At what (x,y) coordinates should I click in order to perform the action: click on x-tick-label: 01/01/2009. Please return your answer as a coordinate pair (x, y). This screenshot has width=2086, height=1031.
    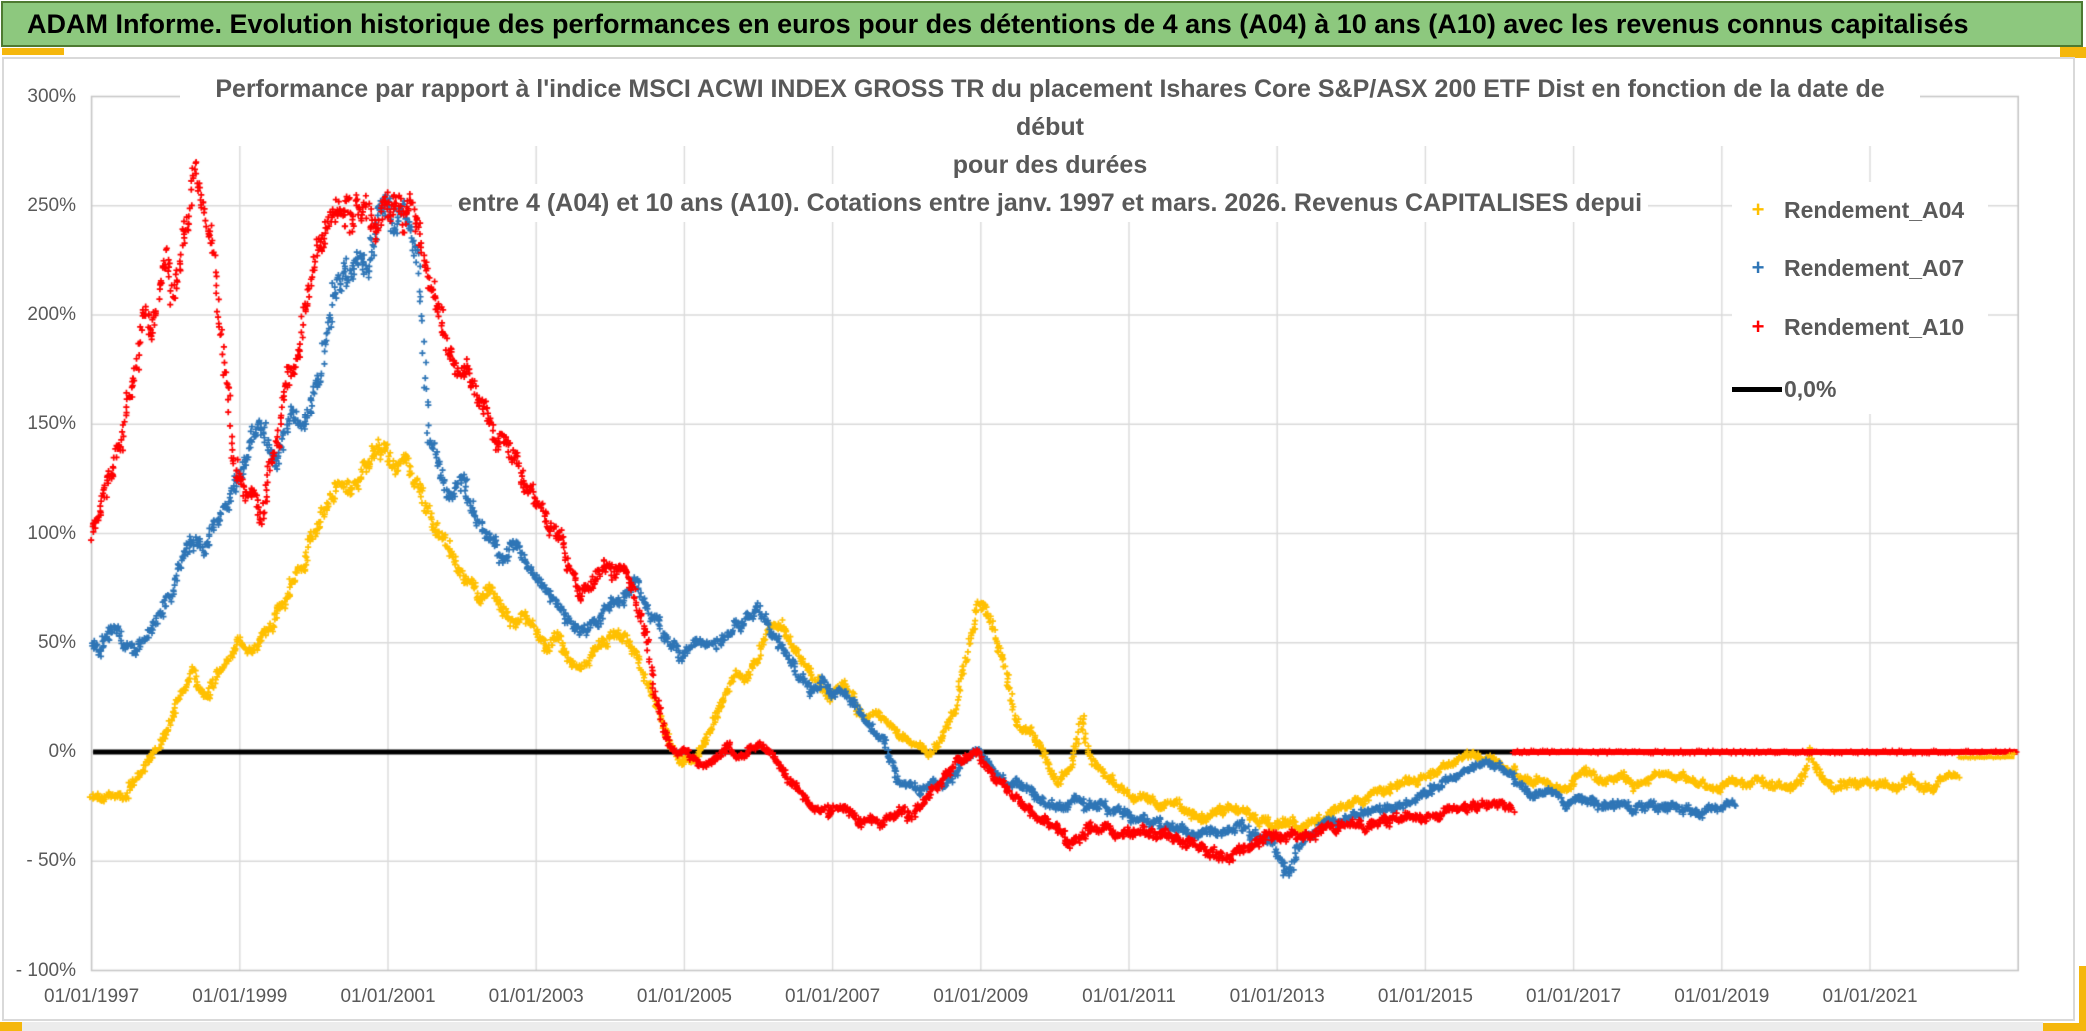
    Looking at the image, I should click on (981, 996).